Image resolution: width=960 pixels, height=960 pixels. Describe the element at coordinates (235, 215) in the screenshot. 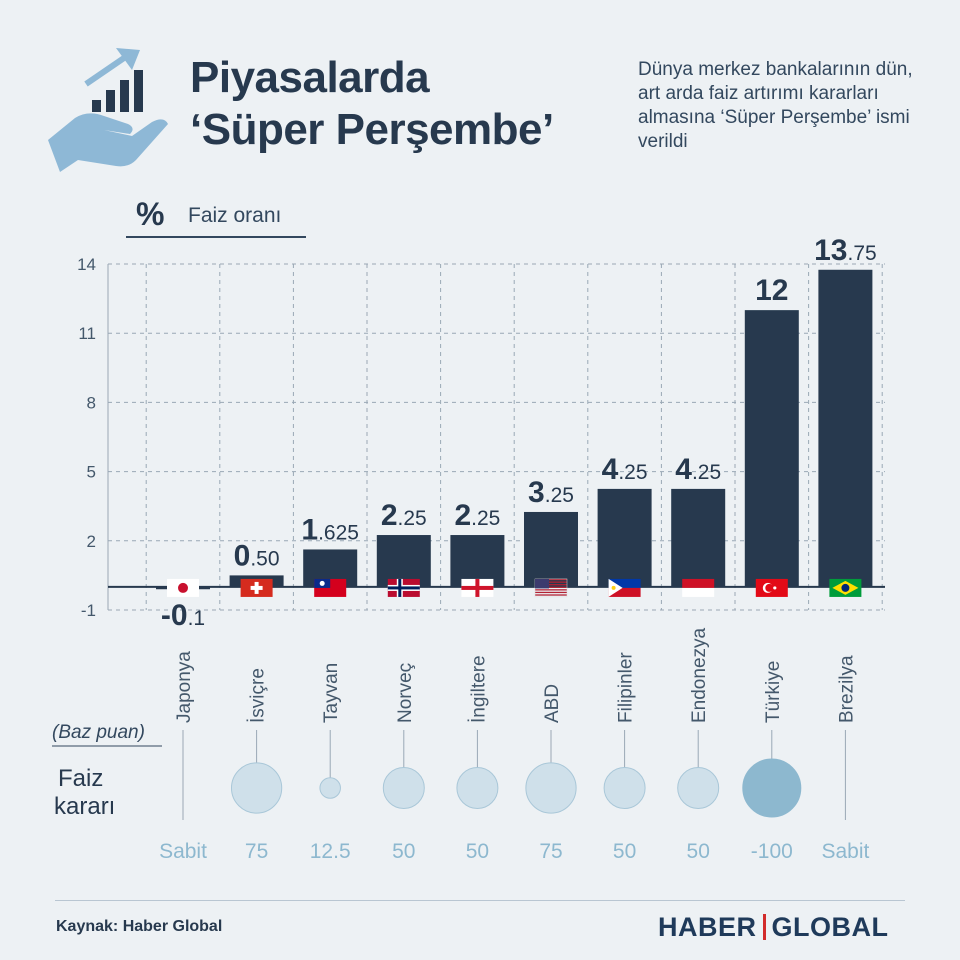

I see `y-axis-label: Faiz oranı` at that location.